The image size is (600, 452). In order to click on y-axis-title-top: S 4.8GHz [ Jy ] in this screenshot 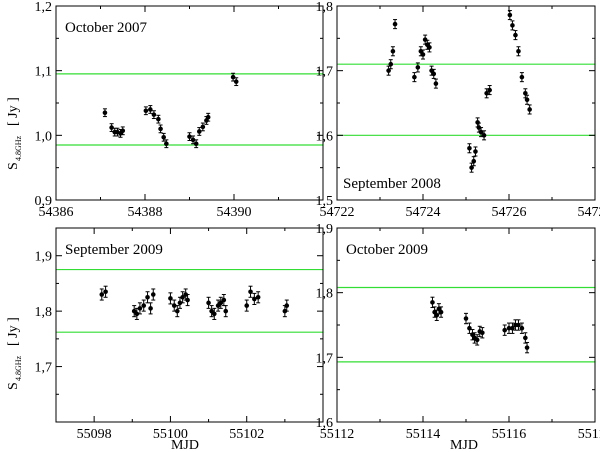, I will do `click(14, 133)`.